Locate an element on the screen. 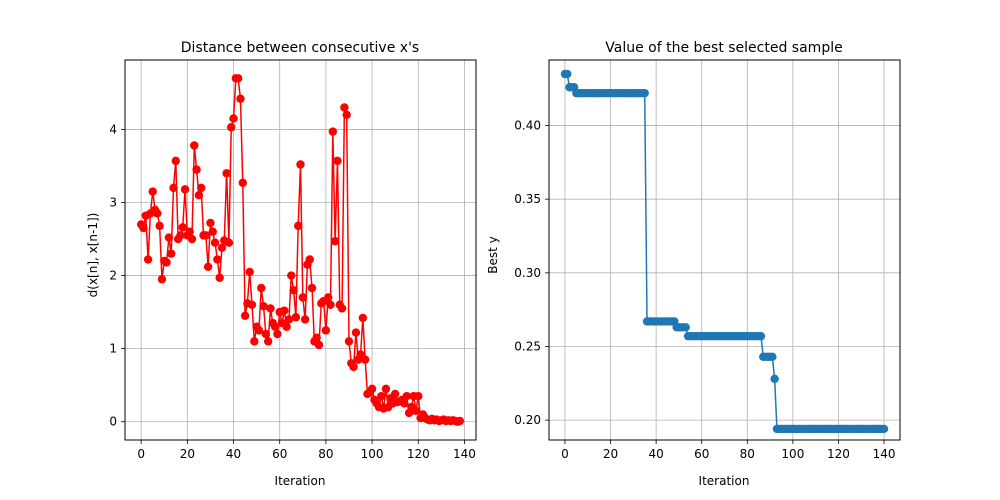  x-tick-label: 80 is located at coordinates (747, 454).